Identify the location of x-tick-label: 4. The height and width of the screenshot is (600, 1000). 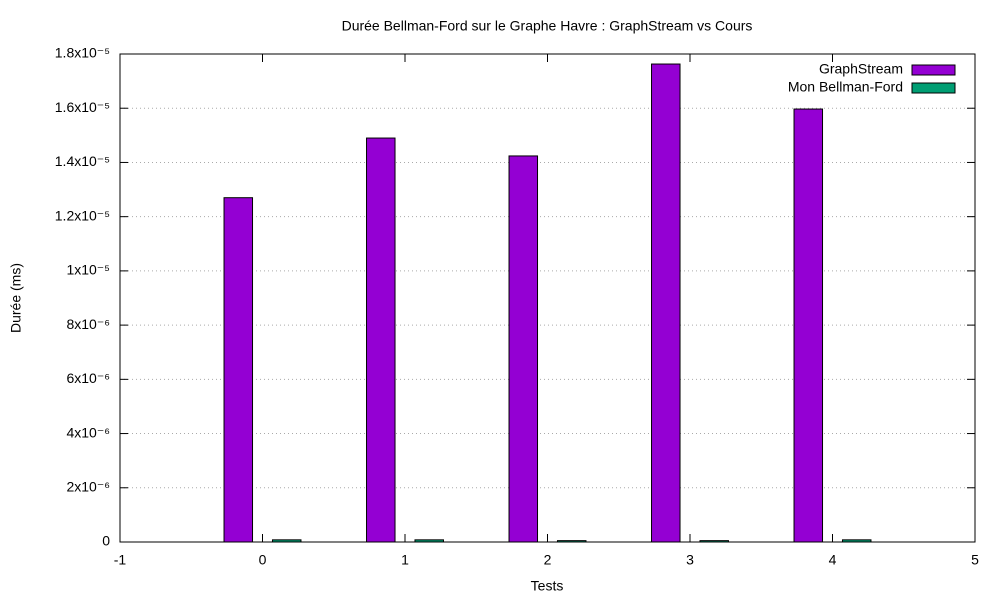
(833, 560).